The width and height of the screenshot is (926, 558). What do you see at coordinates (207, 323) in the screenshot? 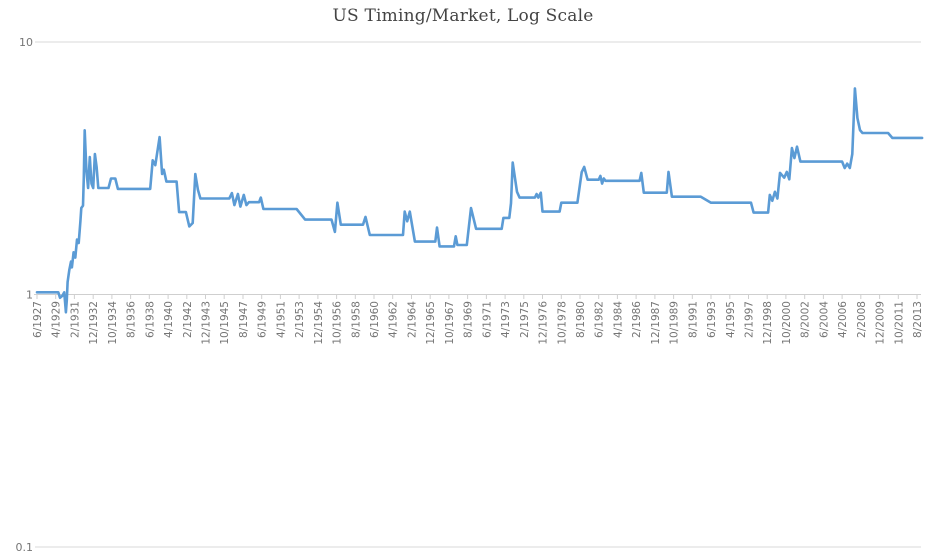
I see `x-axis-tick-label: 12/1943` at bounding box center [207, 323].